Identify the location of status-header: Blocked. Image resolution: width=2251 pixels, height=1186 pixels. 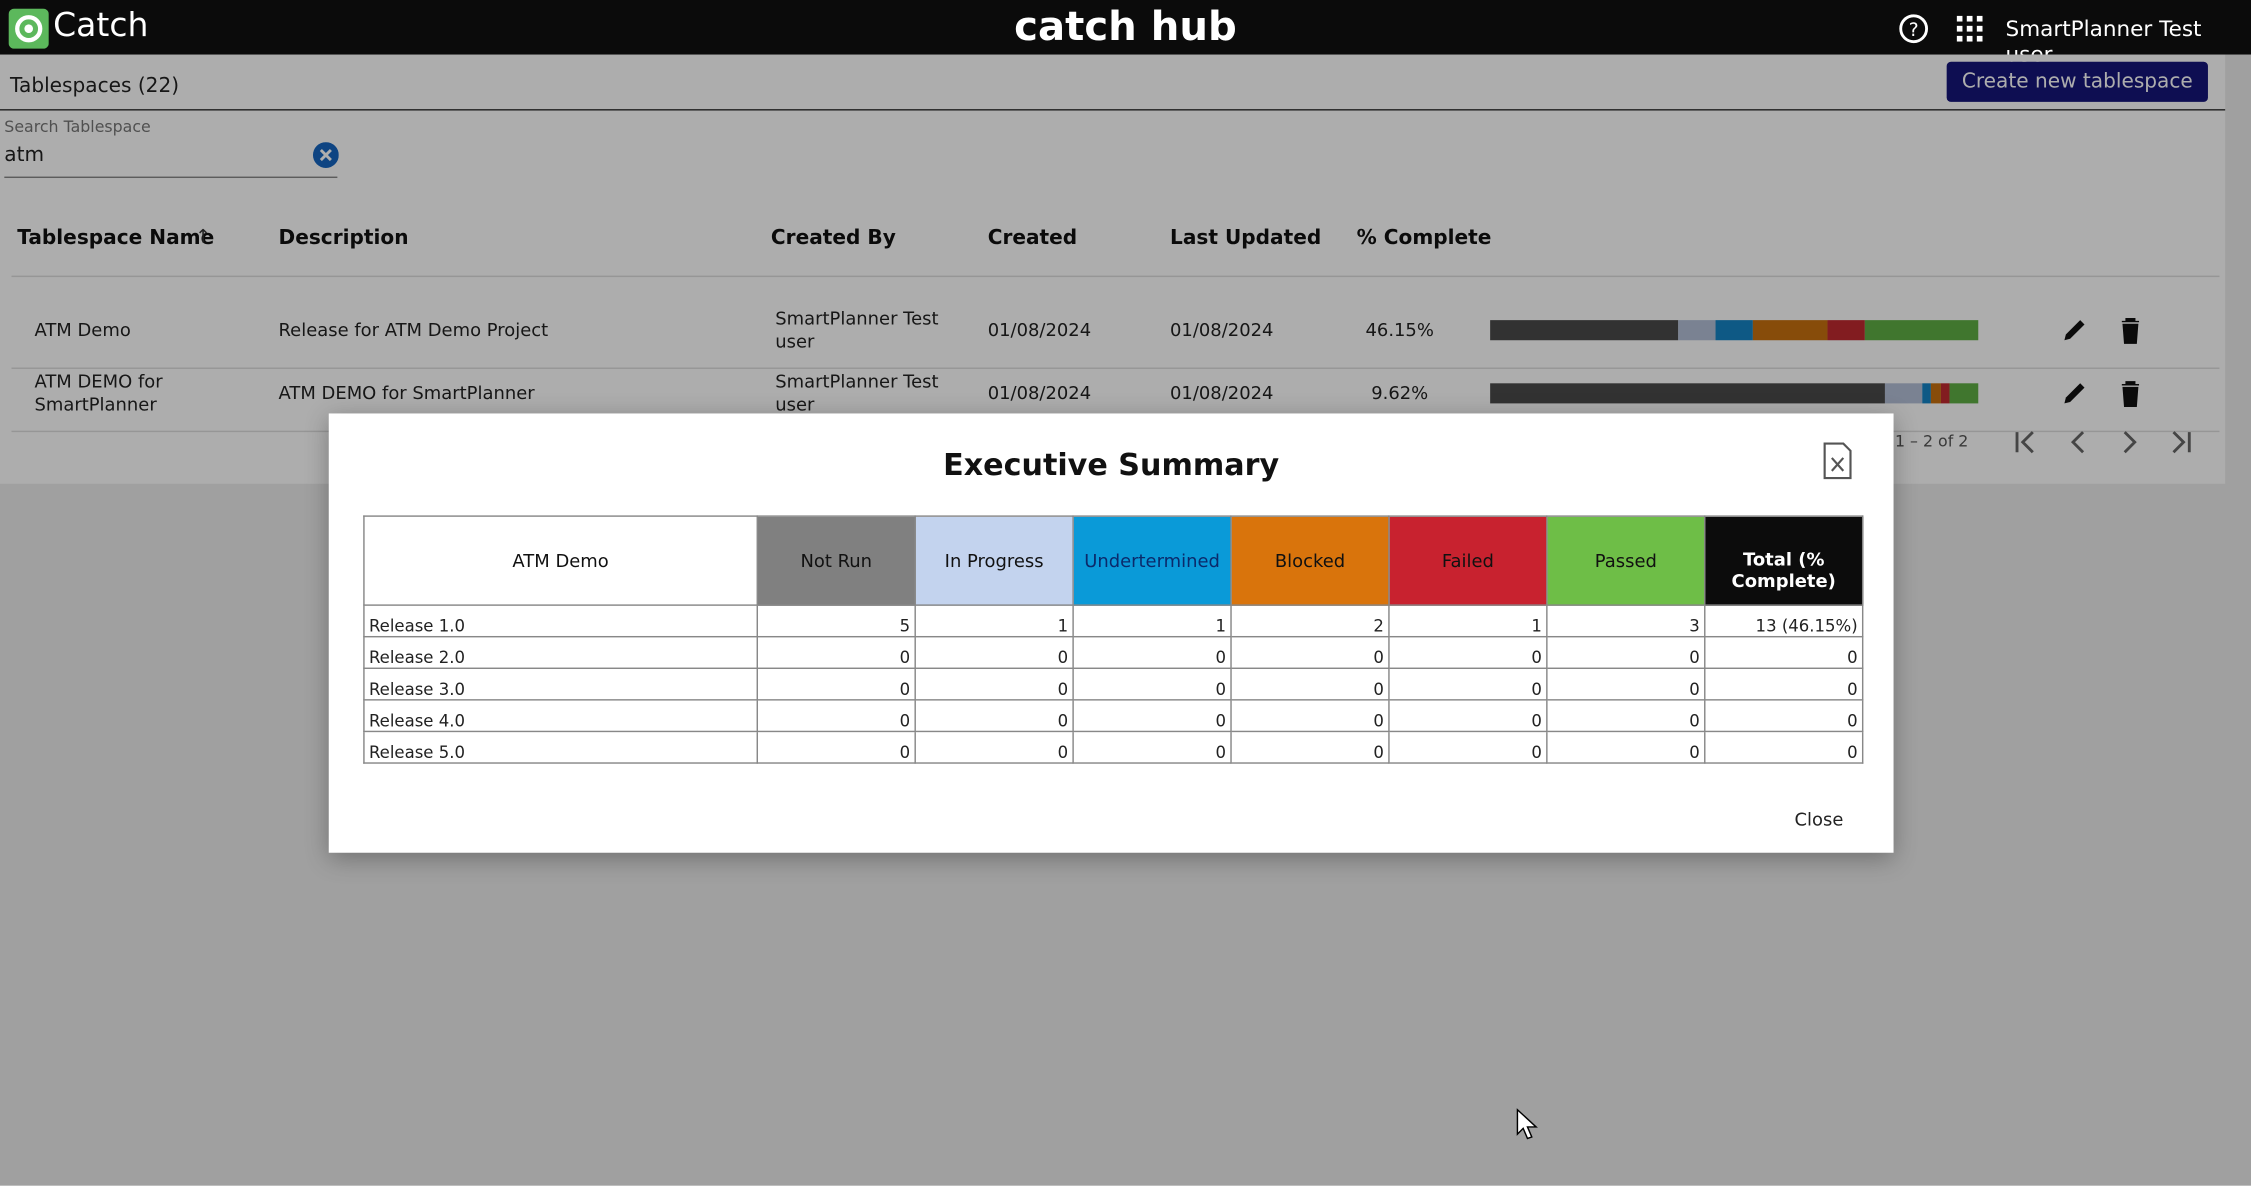
(1310, 560).